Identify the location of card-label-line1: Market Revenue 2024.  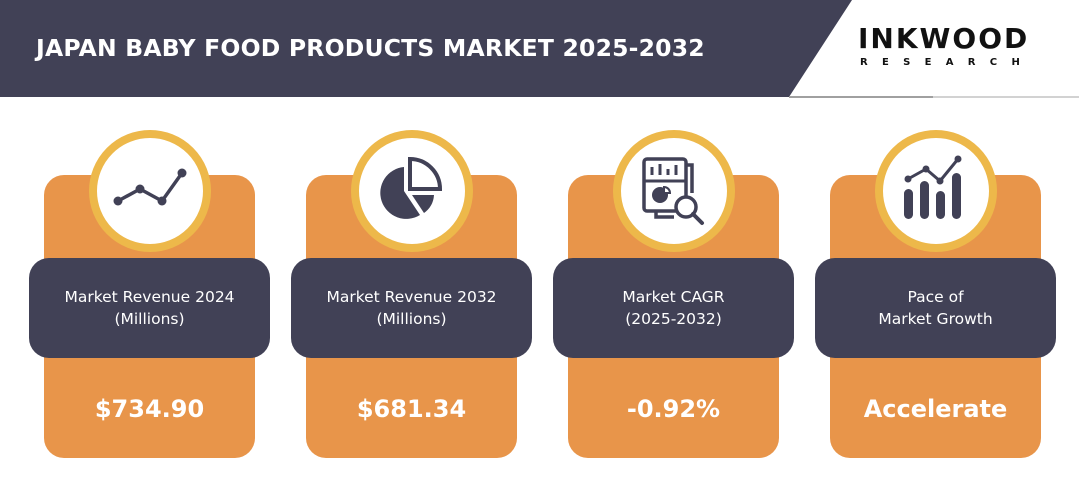
(149, 297).